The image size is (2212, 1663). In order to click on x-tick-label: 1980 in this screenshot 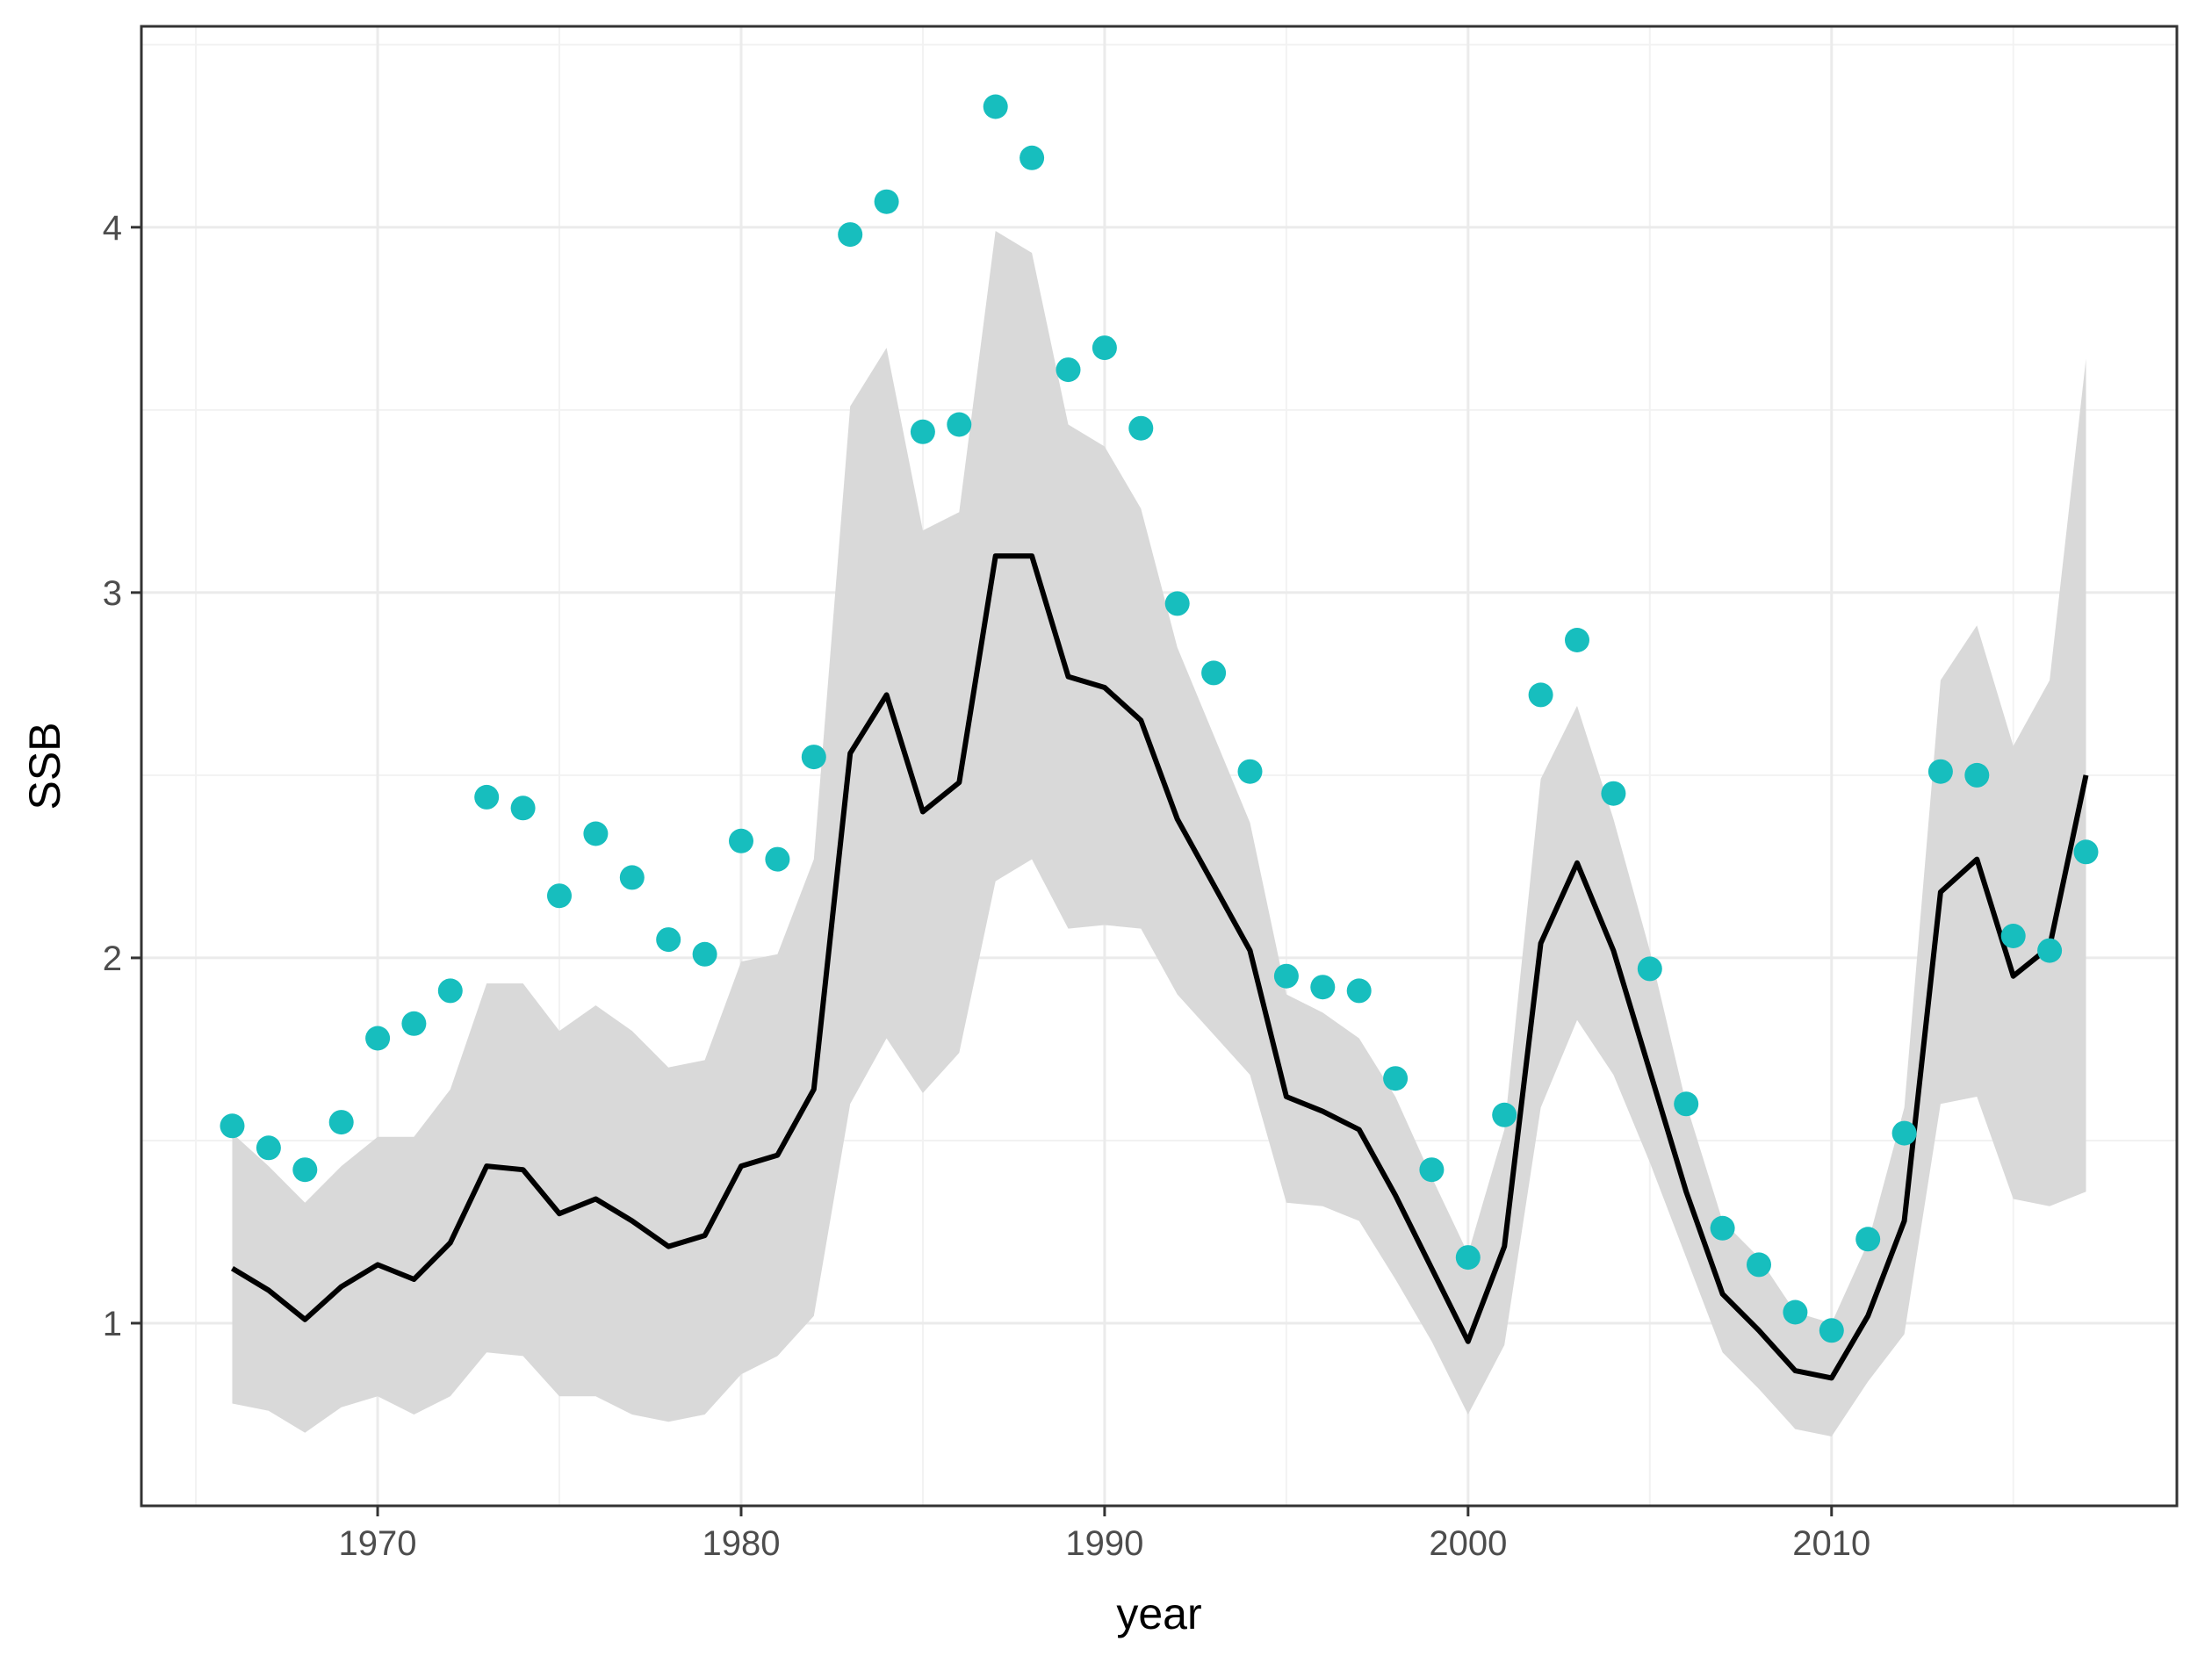, I will do `click(741, 1543)`.